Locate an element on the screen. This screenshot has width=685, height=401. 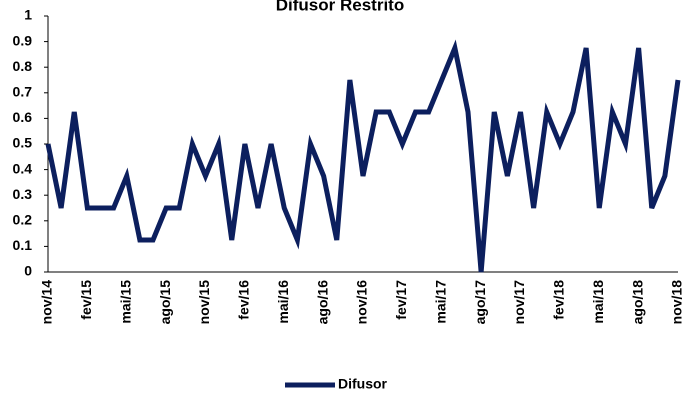
x-tick-label: ago/16 is located at coordinates (322, 302).